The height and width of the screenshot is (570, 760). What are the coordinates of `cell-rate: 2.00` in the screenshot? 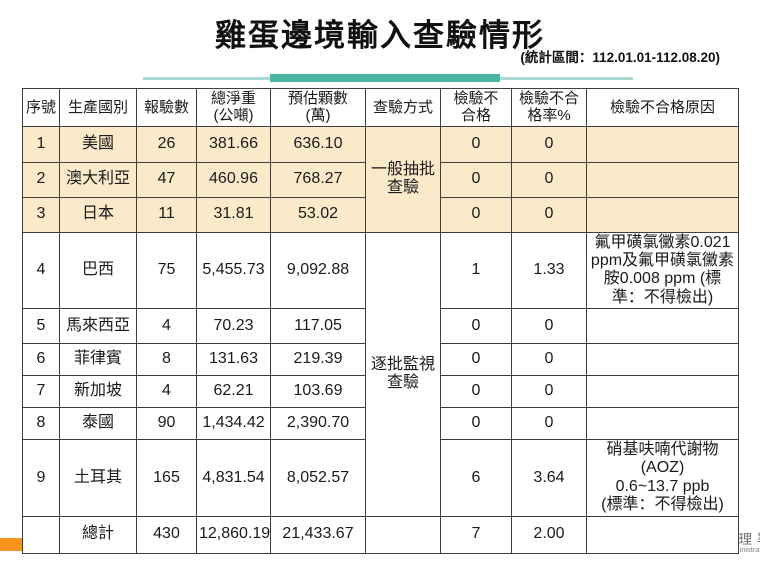 It's located at (549, 534).